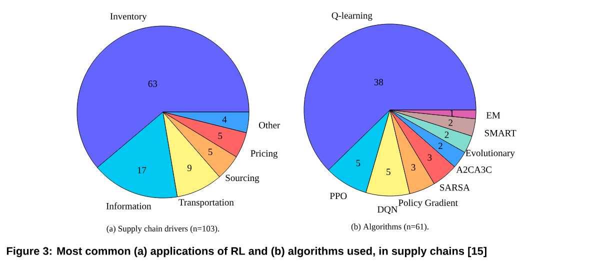 The image size is (610, 270). What do you see at coordinates (224, 119) in the screenshot?
I see `data-label: 4` at bounding box center [224, 119].